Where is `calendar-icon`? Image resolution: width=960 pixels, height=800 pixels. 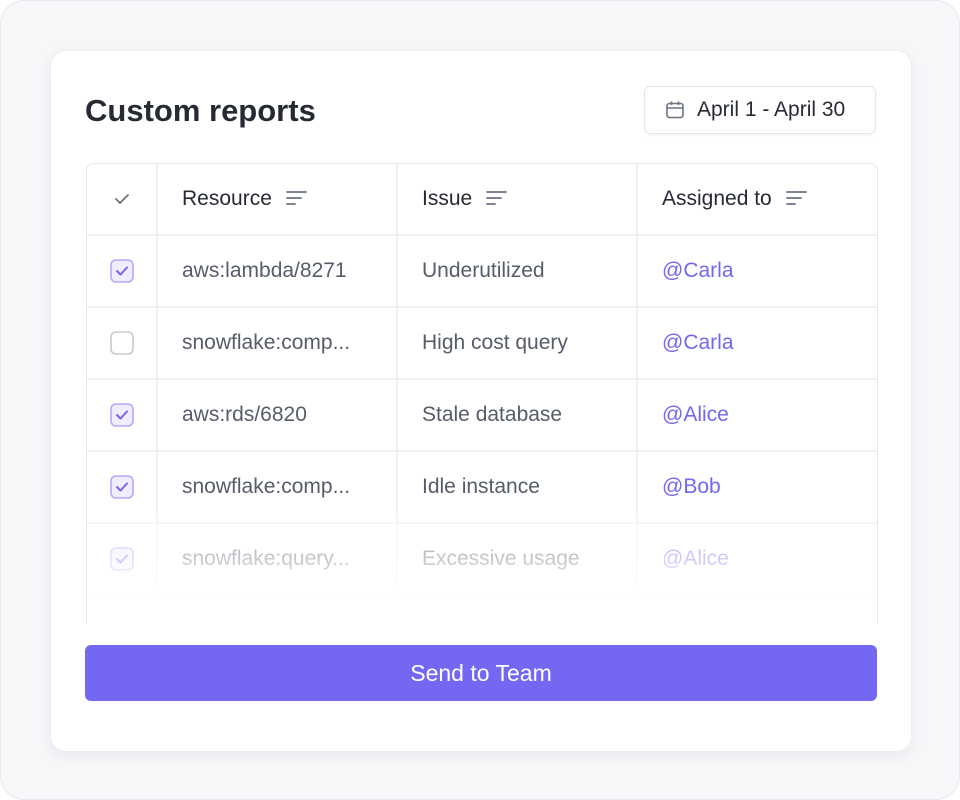
calendar-icon is located at coordinates (675, 110).